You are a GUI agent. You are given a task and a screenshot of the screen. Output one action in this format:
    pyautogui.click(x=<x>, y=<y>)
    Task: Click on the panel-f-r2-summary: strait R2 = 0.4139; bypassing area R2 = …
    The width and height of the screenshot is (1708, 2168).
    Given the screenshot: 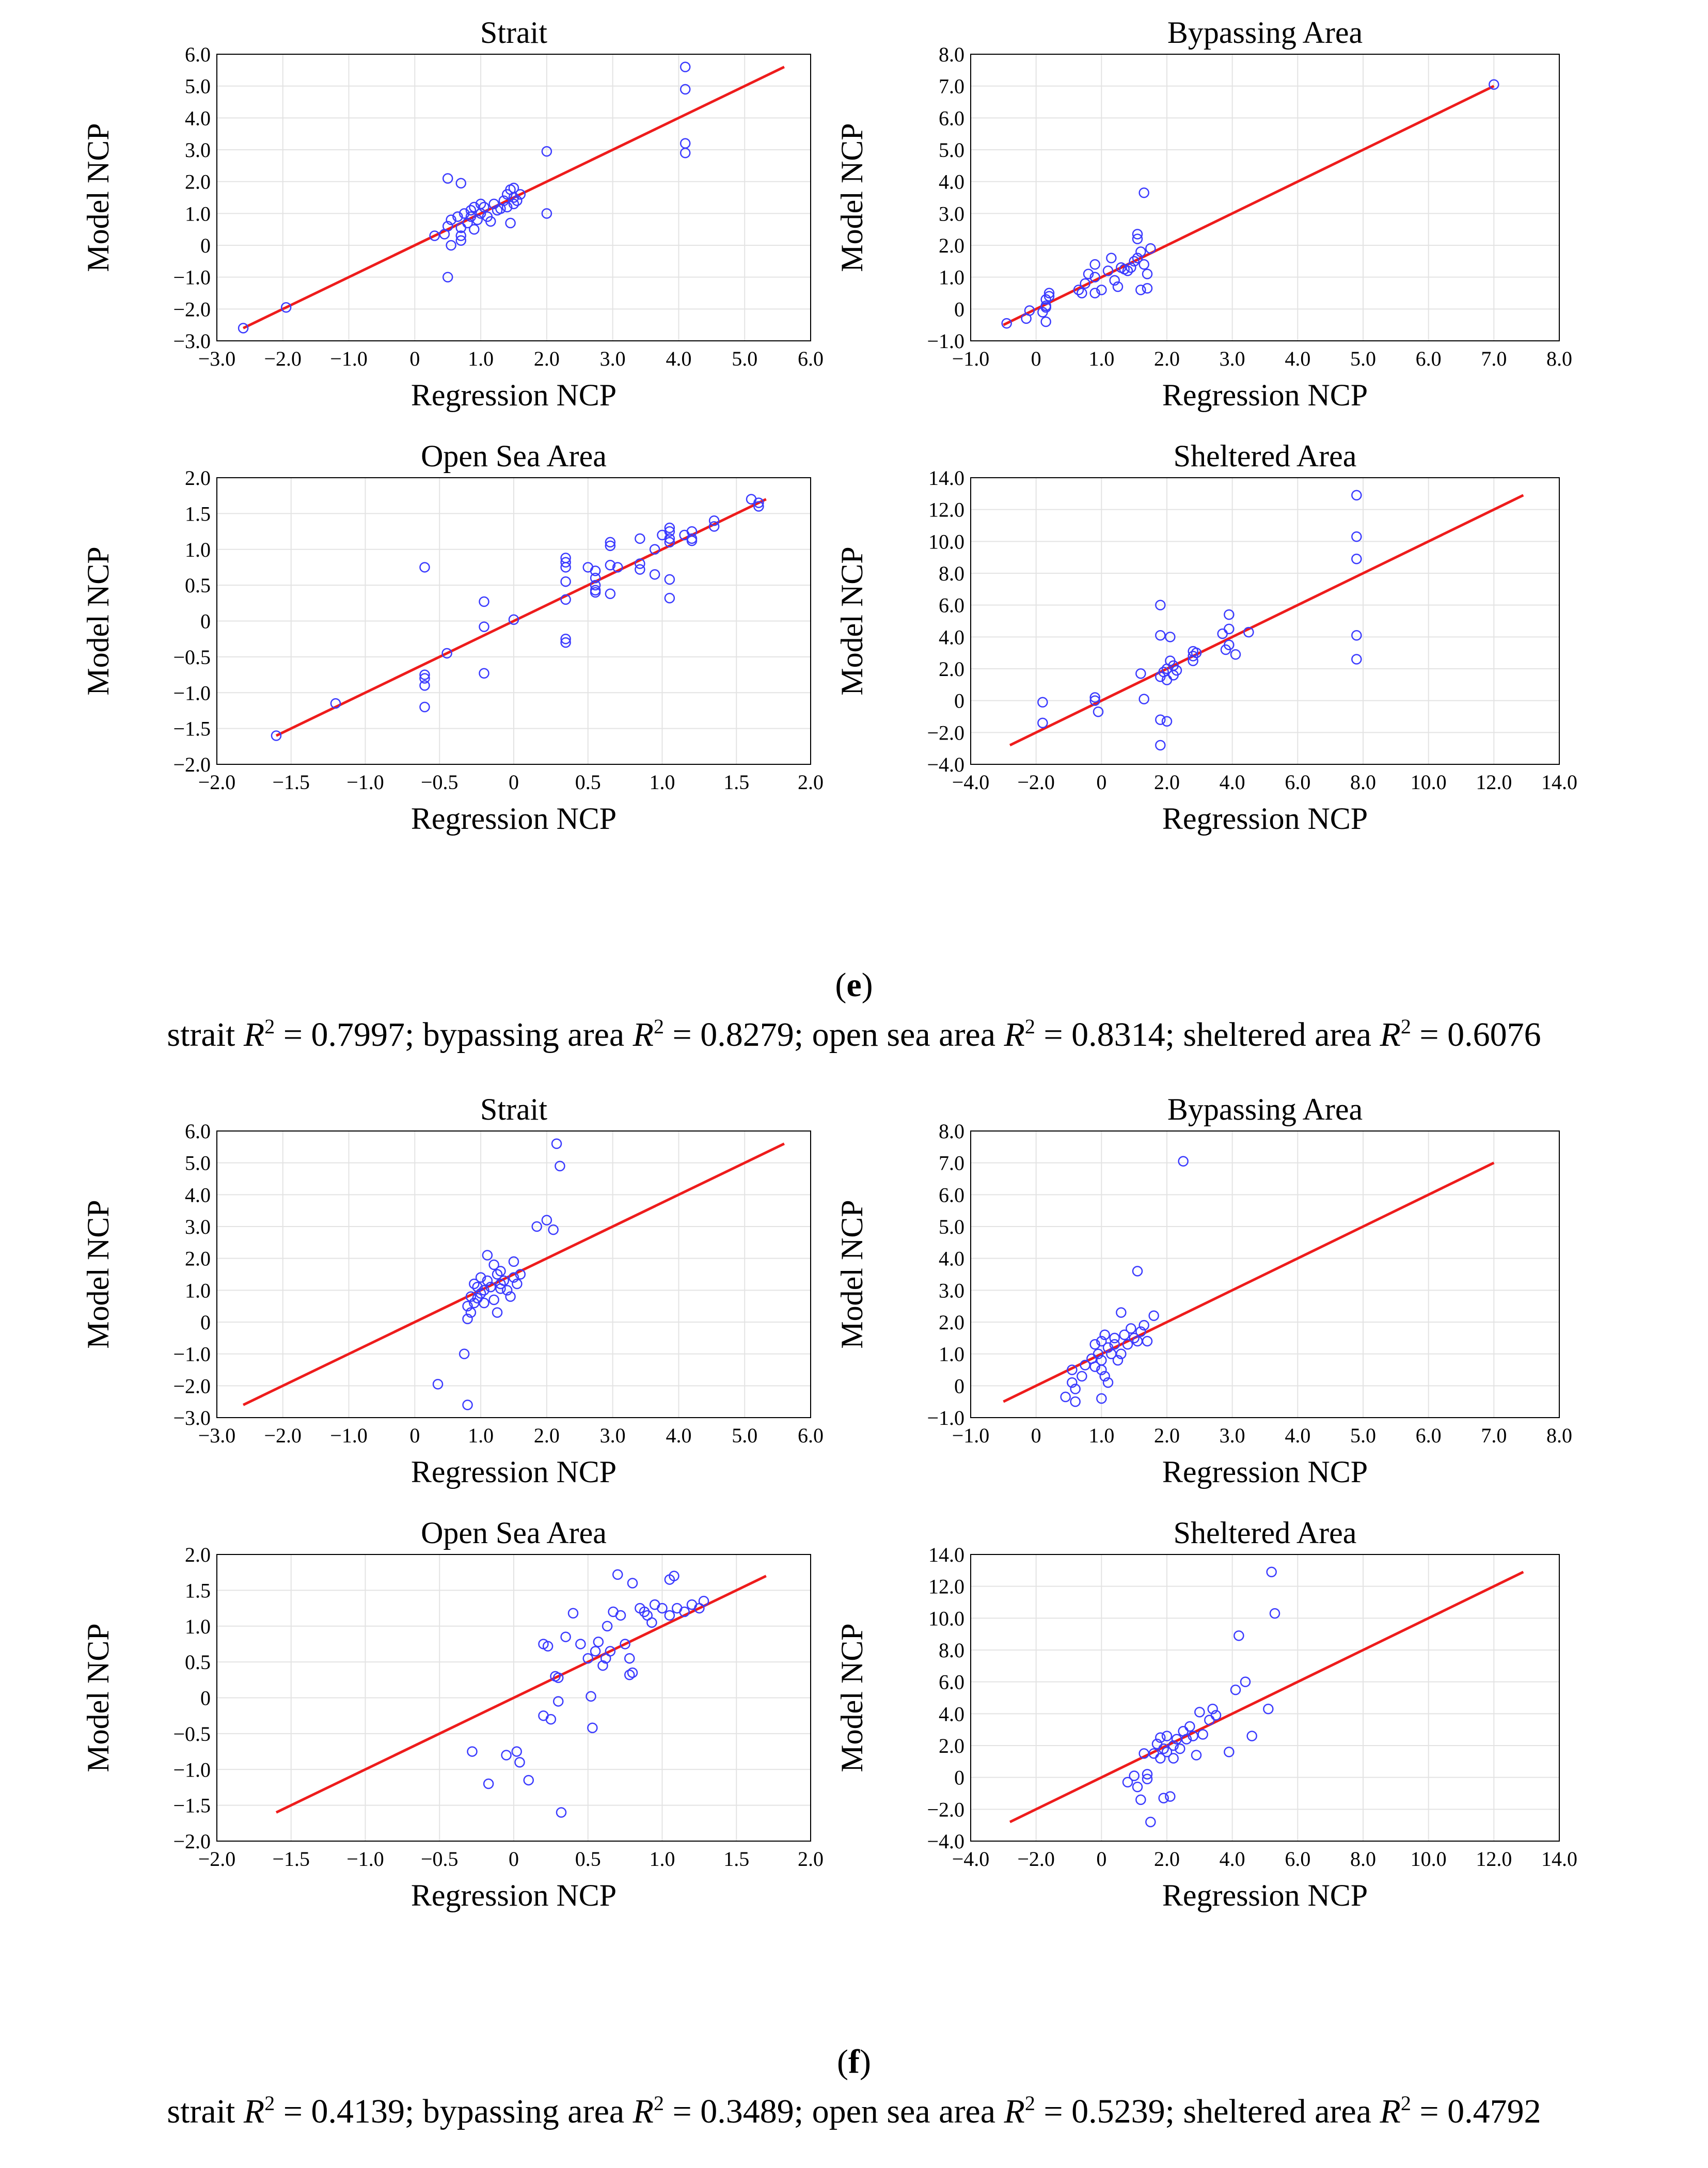 What is the action you would take?
    pyautogui.click(x=854, y=2111)
    